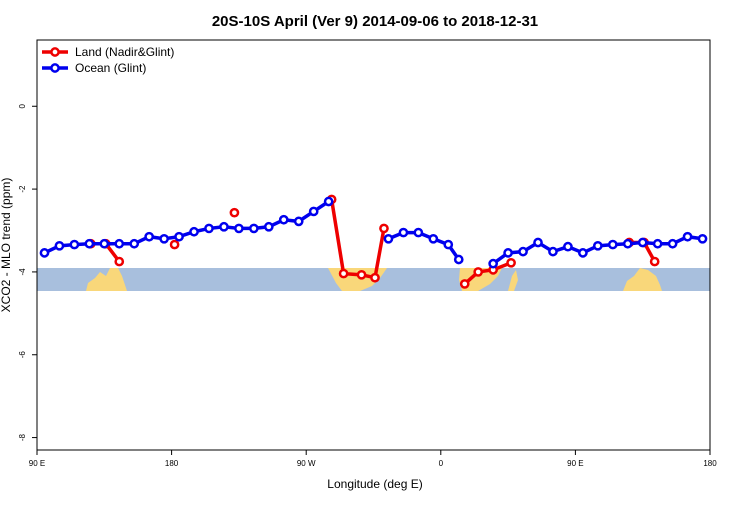 The width and height of the screenshot is (750, 505). What do you see at coordinates (6, 245) in the screenshot?
I see `y-axis-label: XCO2 - MLO trend (ppm)` at bounding box center [6, 245].